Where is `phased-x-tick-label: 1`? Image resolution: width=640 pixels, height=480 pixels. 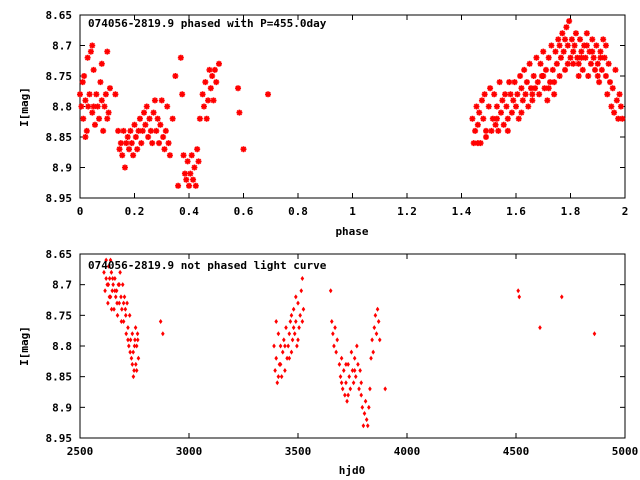 phased-x-tick-label: 1 is located at coordinates (352, 211).